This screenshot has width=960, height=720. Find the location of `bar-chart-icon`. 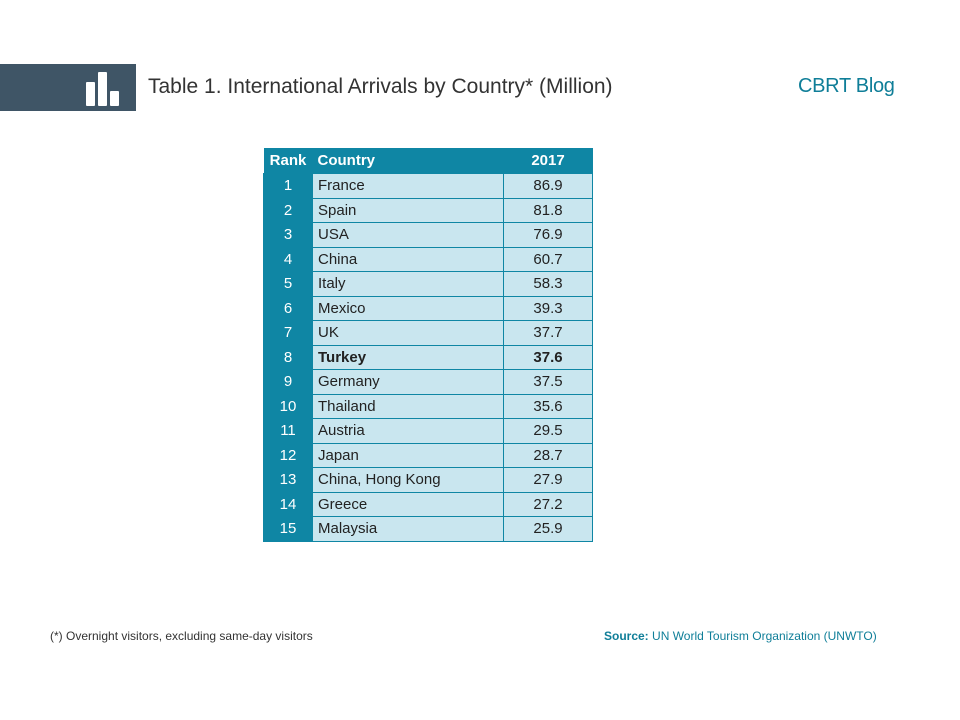

bar-chart-icon is located at coordinates (104, 89).